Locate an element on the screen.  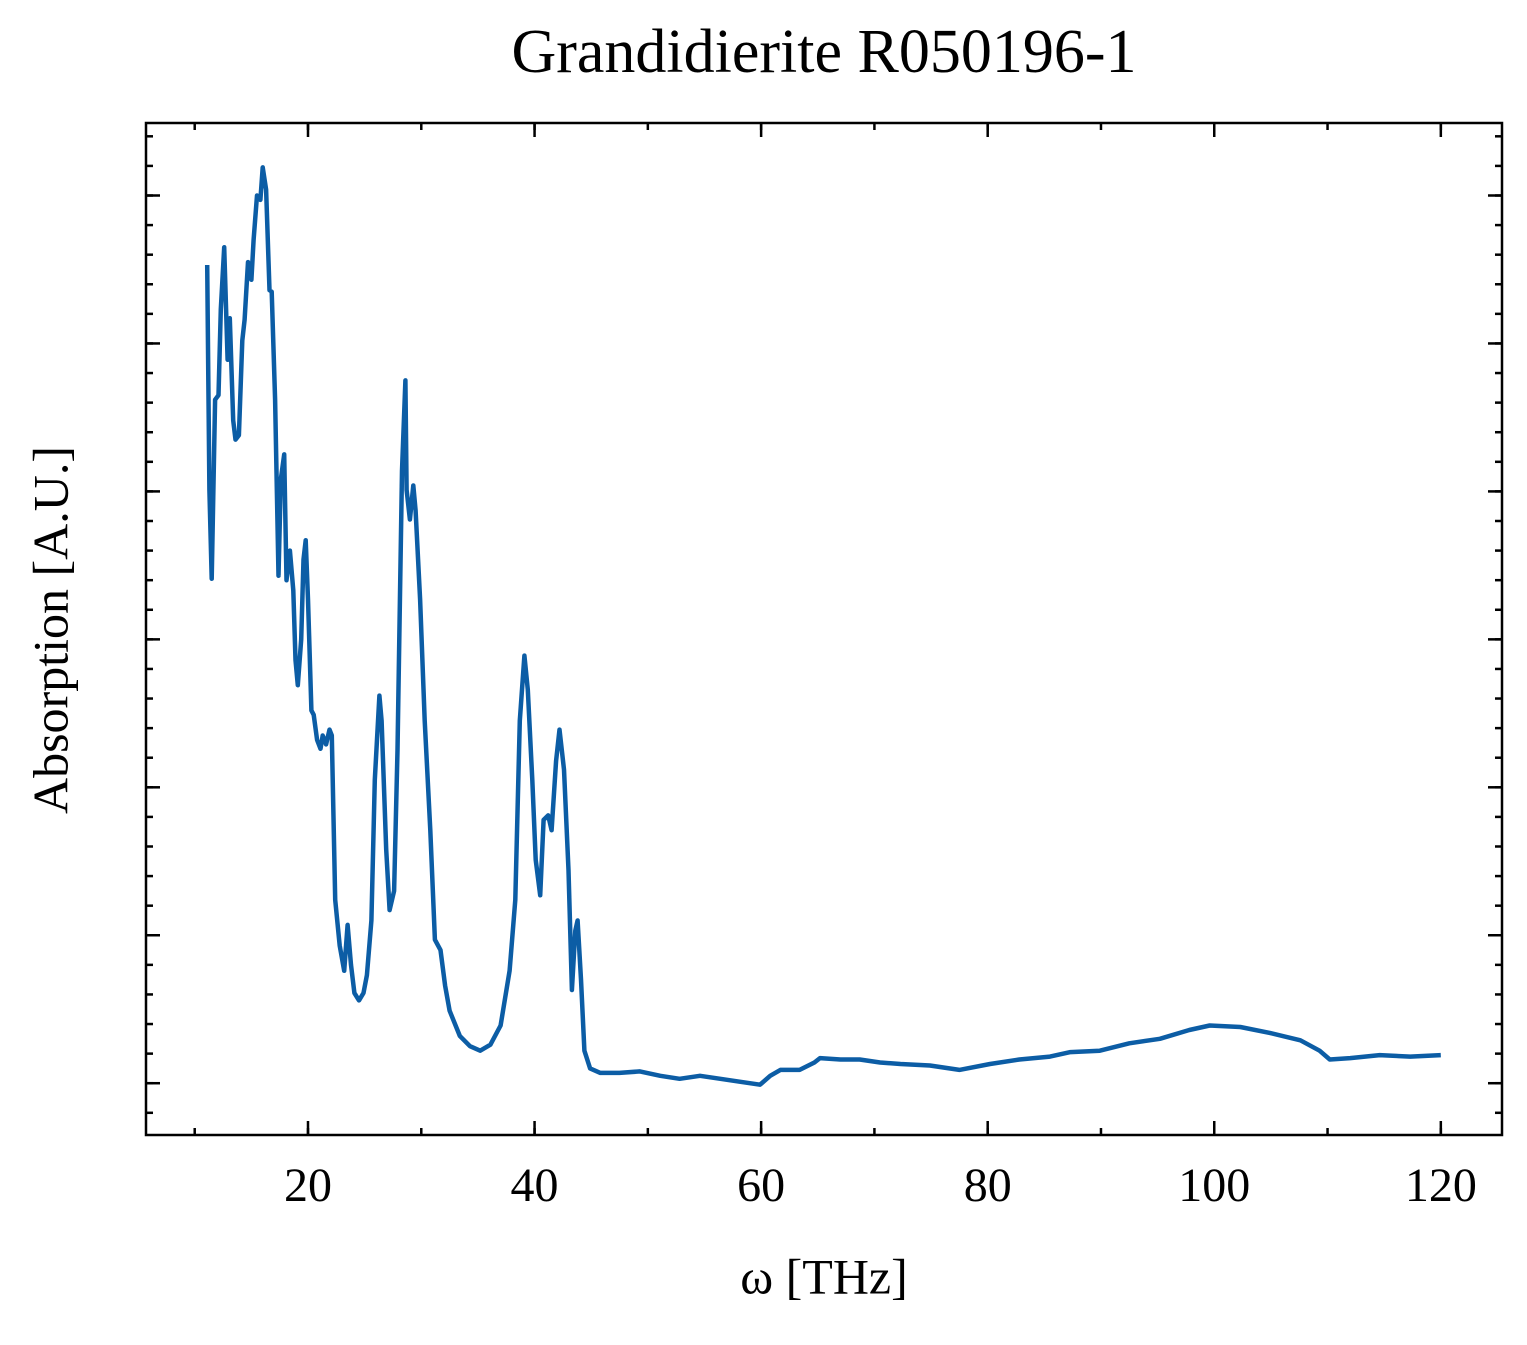
x-tick-label: 100 is located at coordinates (1214, 1185).